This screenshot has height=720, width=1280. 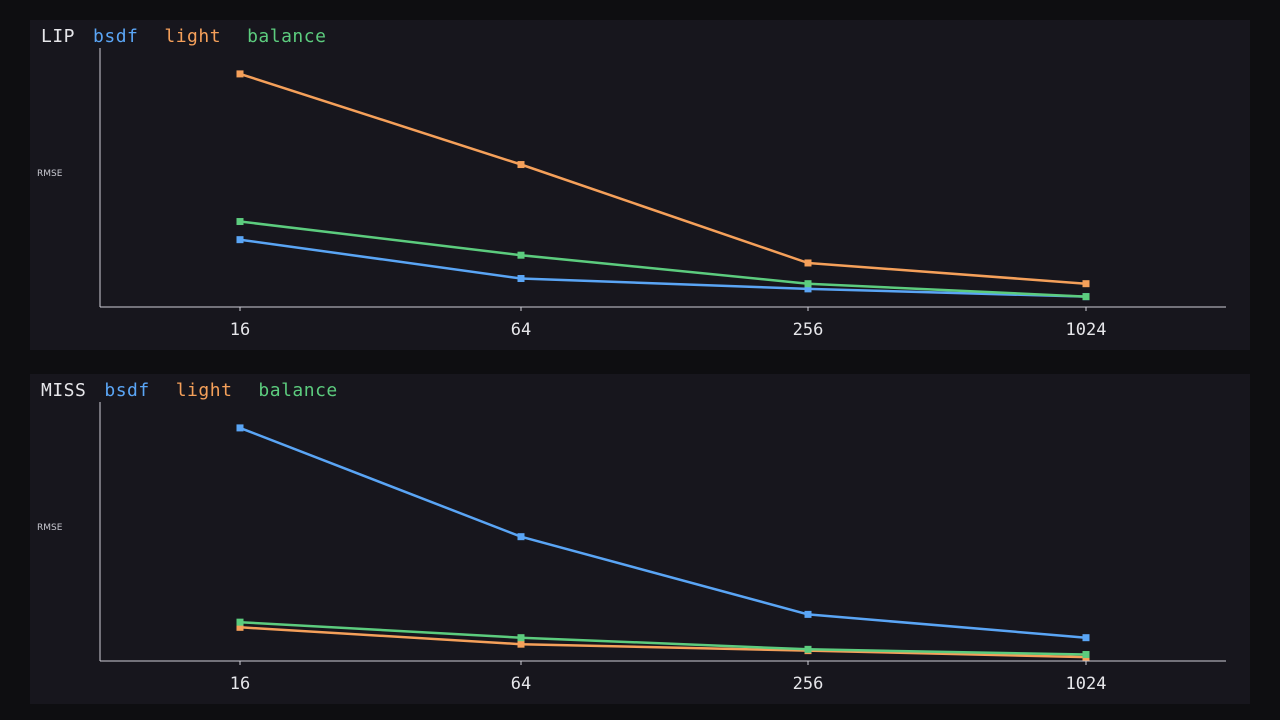 I want to click on series-line-bsdf, so click(x=663, y=268).